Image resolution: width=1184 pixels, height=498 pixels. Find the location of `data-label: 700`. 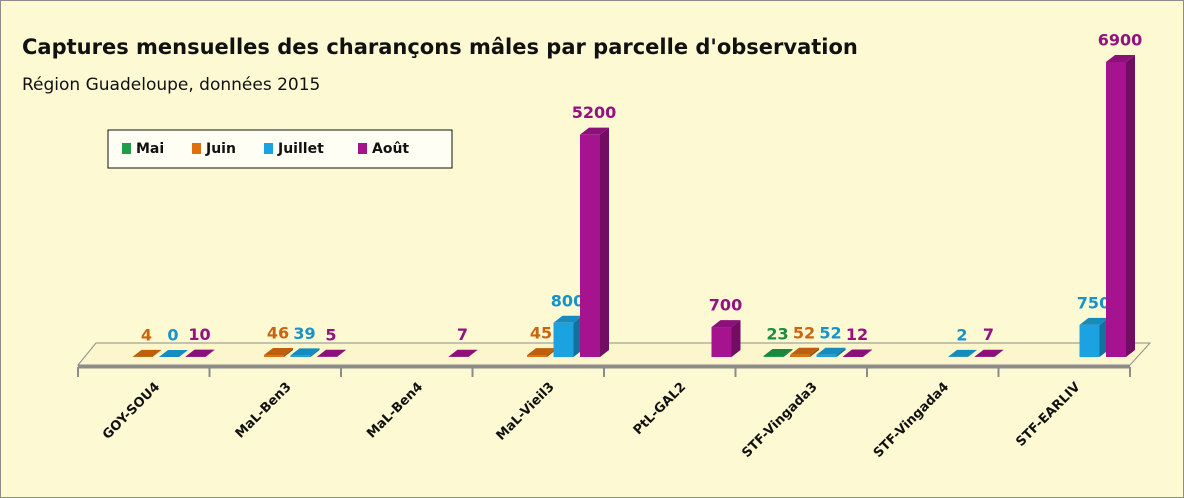

data-label: 700 is located at coordinates (725, 305).